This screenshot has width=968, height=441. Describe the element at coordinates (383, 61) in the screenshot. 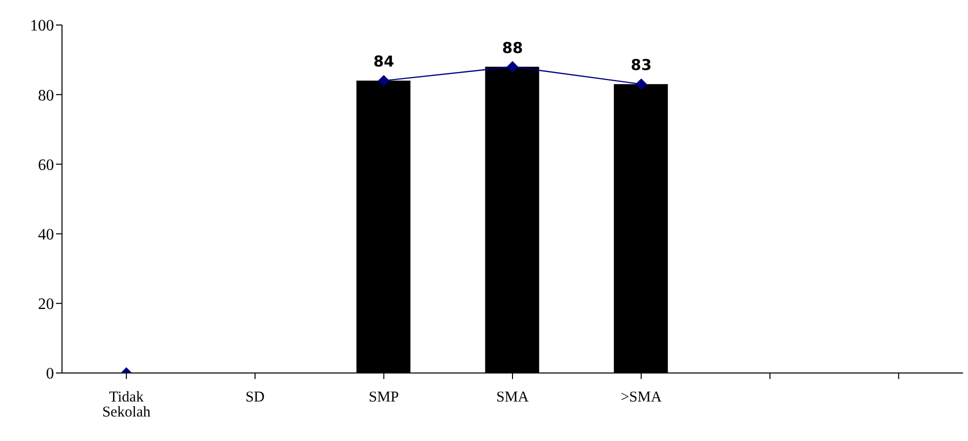

I see `data-label: 84` at that location.